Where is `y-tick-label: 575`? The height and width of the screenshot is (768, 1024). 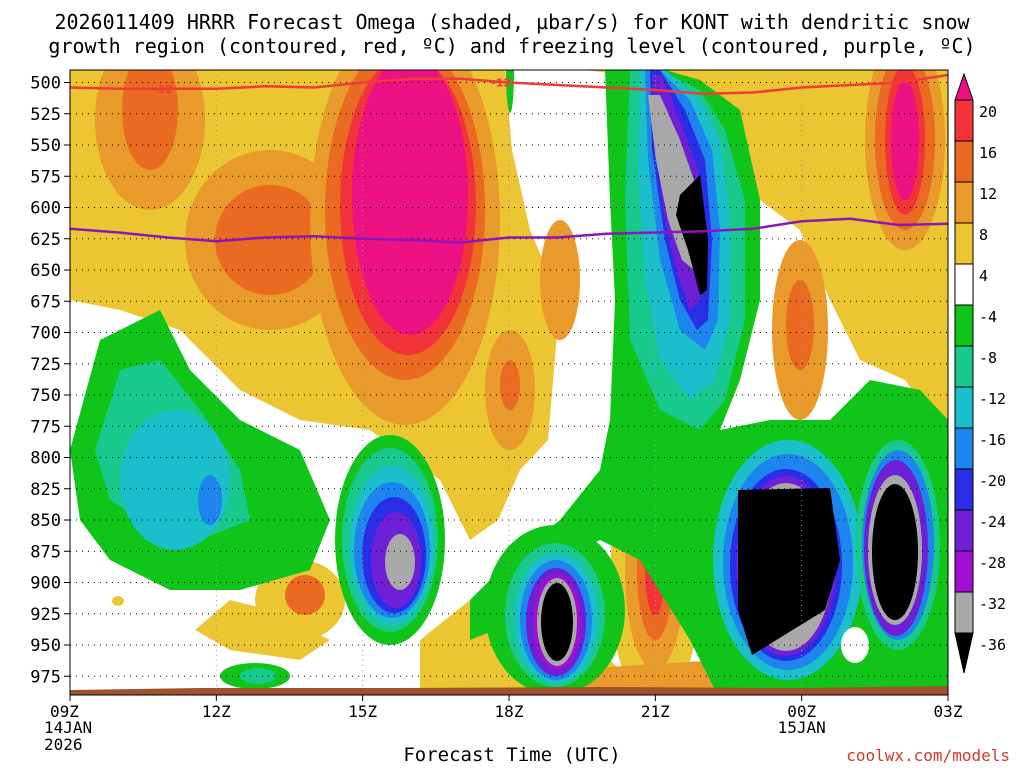 y-tick-label: 575 is located at coordinates (45, 177).